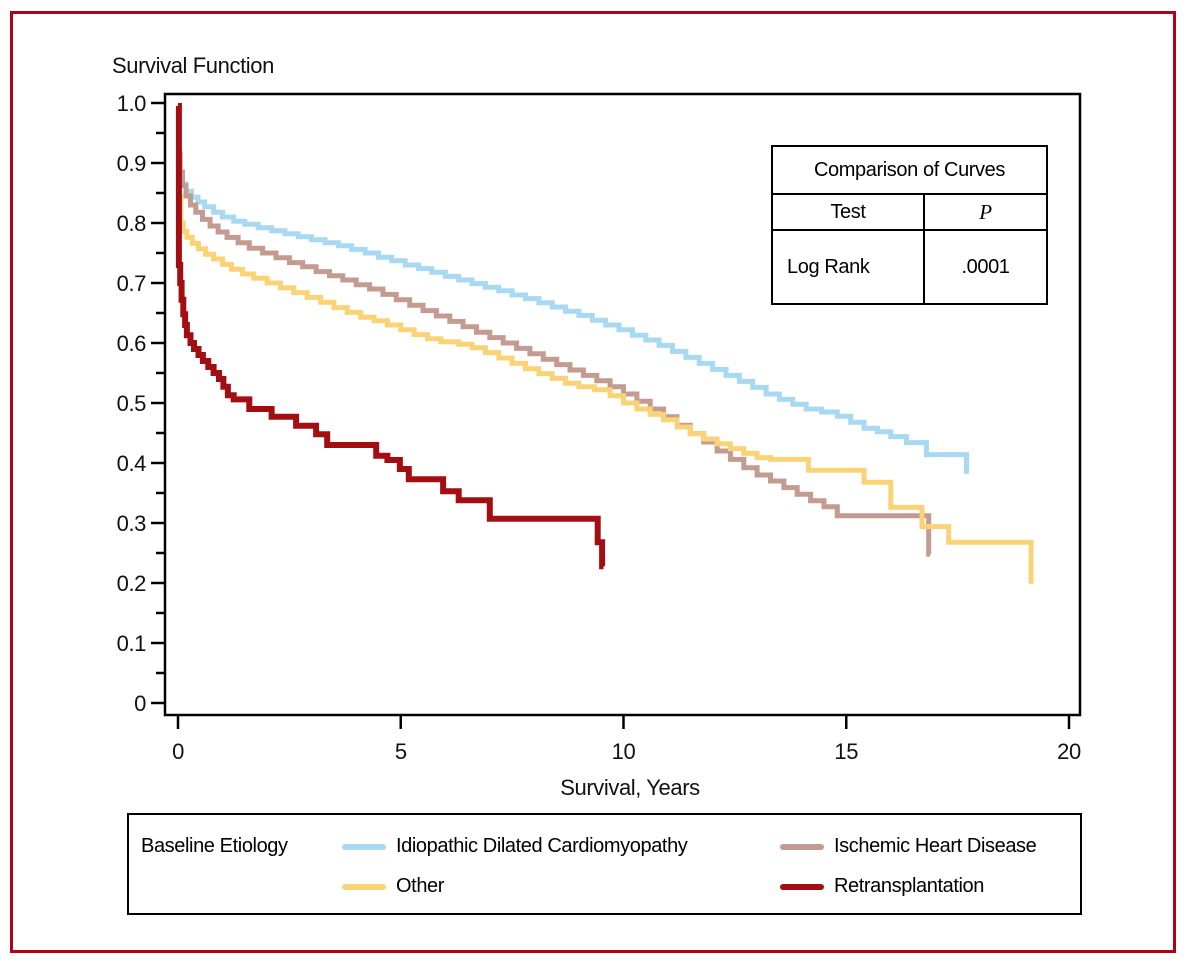 This screenshot has width=1192, height=967. I want to click on p-column-header: P, so click(985, 211).